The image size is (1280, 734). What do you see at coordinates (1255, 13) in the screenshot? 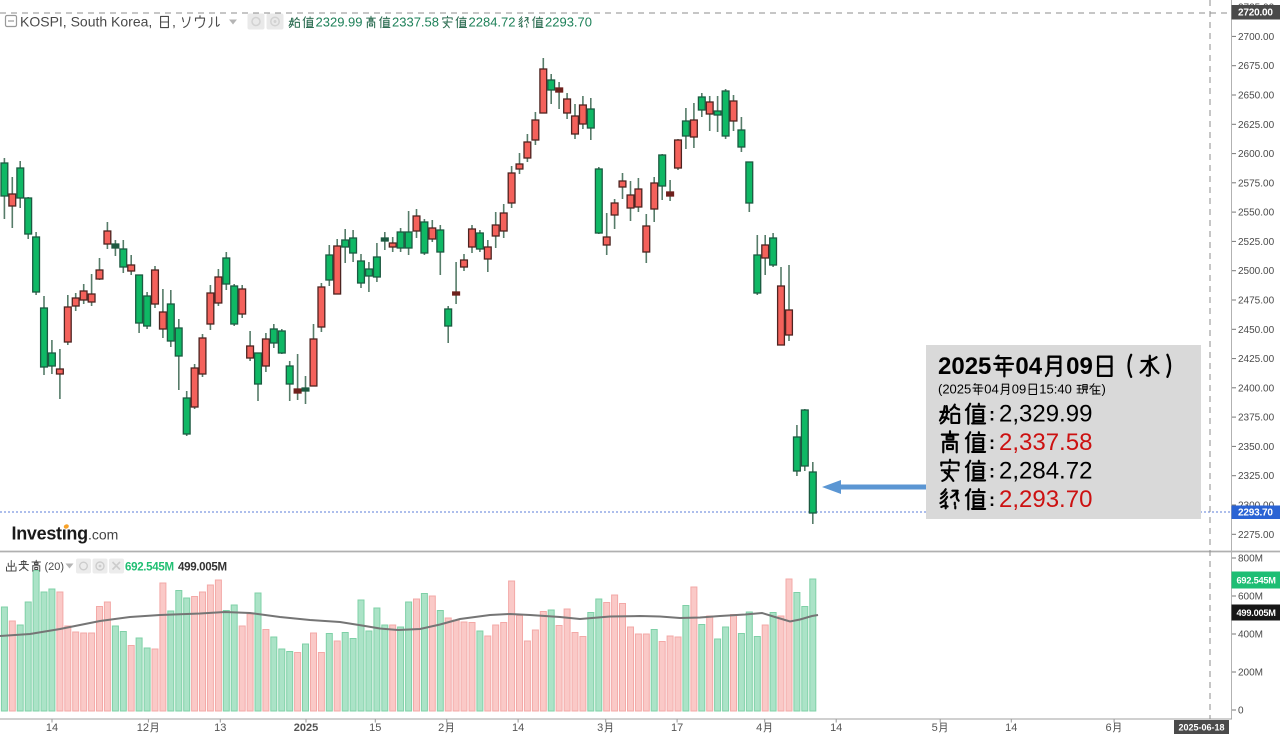
I see `svg-text: 2720.00` at bounding box center [1255, 13].